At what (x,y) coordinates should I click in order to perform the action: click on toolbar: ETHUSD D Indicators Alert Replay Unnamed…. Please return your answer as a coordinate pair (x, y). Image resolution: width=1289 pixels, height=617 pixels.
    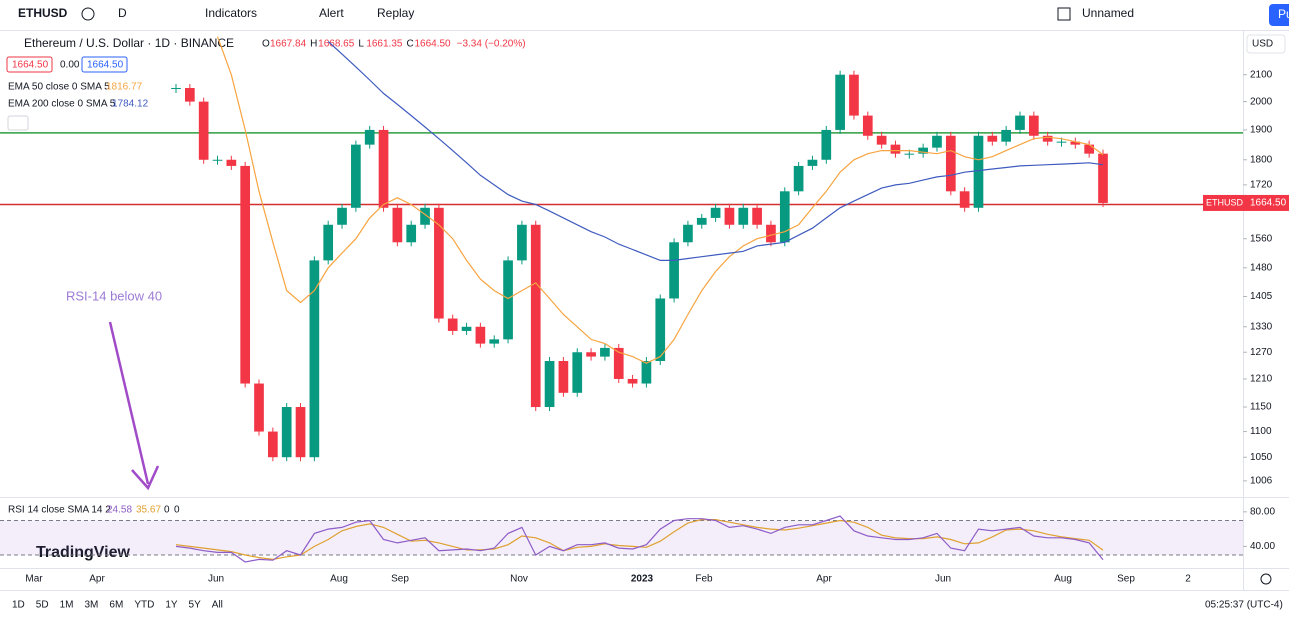
    Looking at the image, I should click on (644, 17).